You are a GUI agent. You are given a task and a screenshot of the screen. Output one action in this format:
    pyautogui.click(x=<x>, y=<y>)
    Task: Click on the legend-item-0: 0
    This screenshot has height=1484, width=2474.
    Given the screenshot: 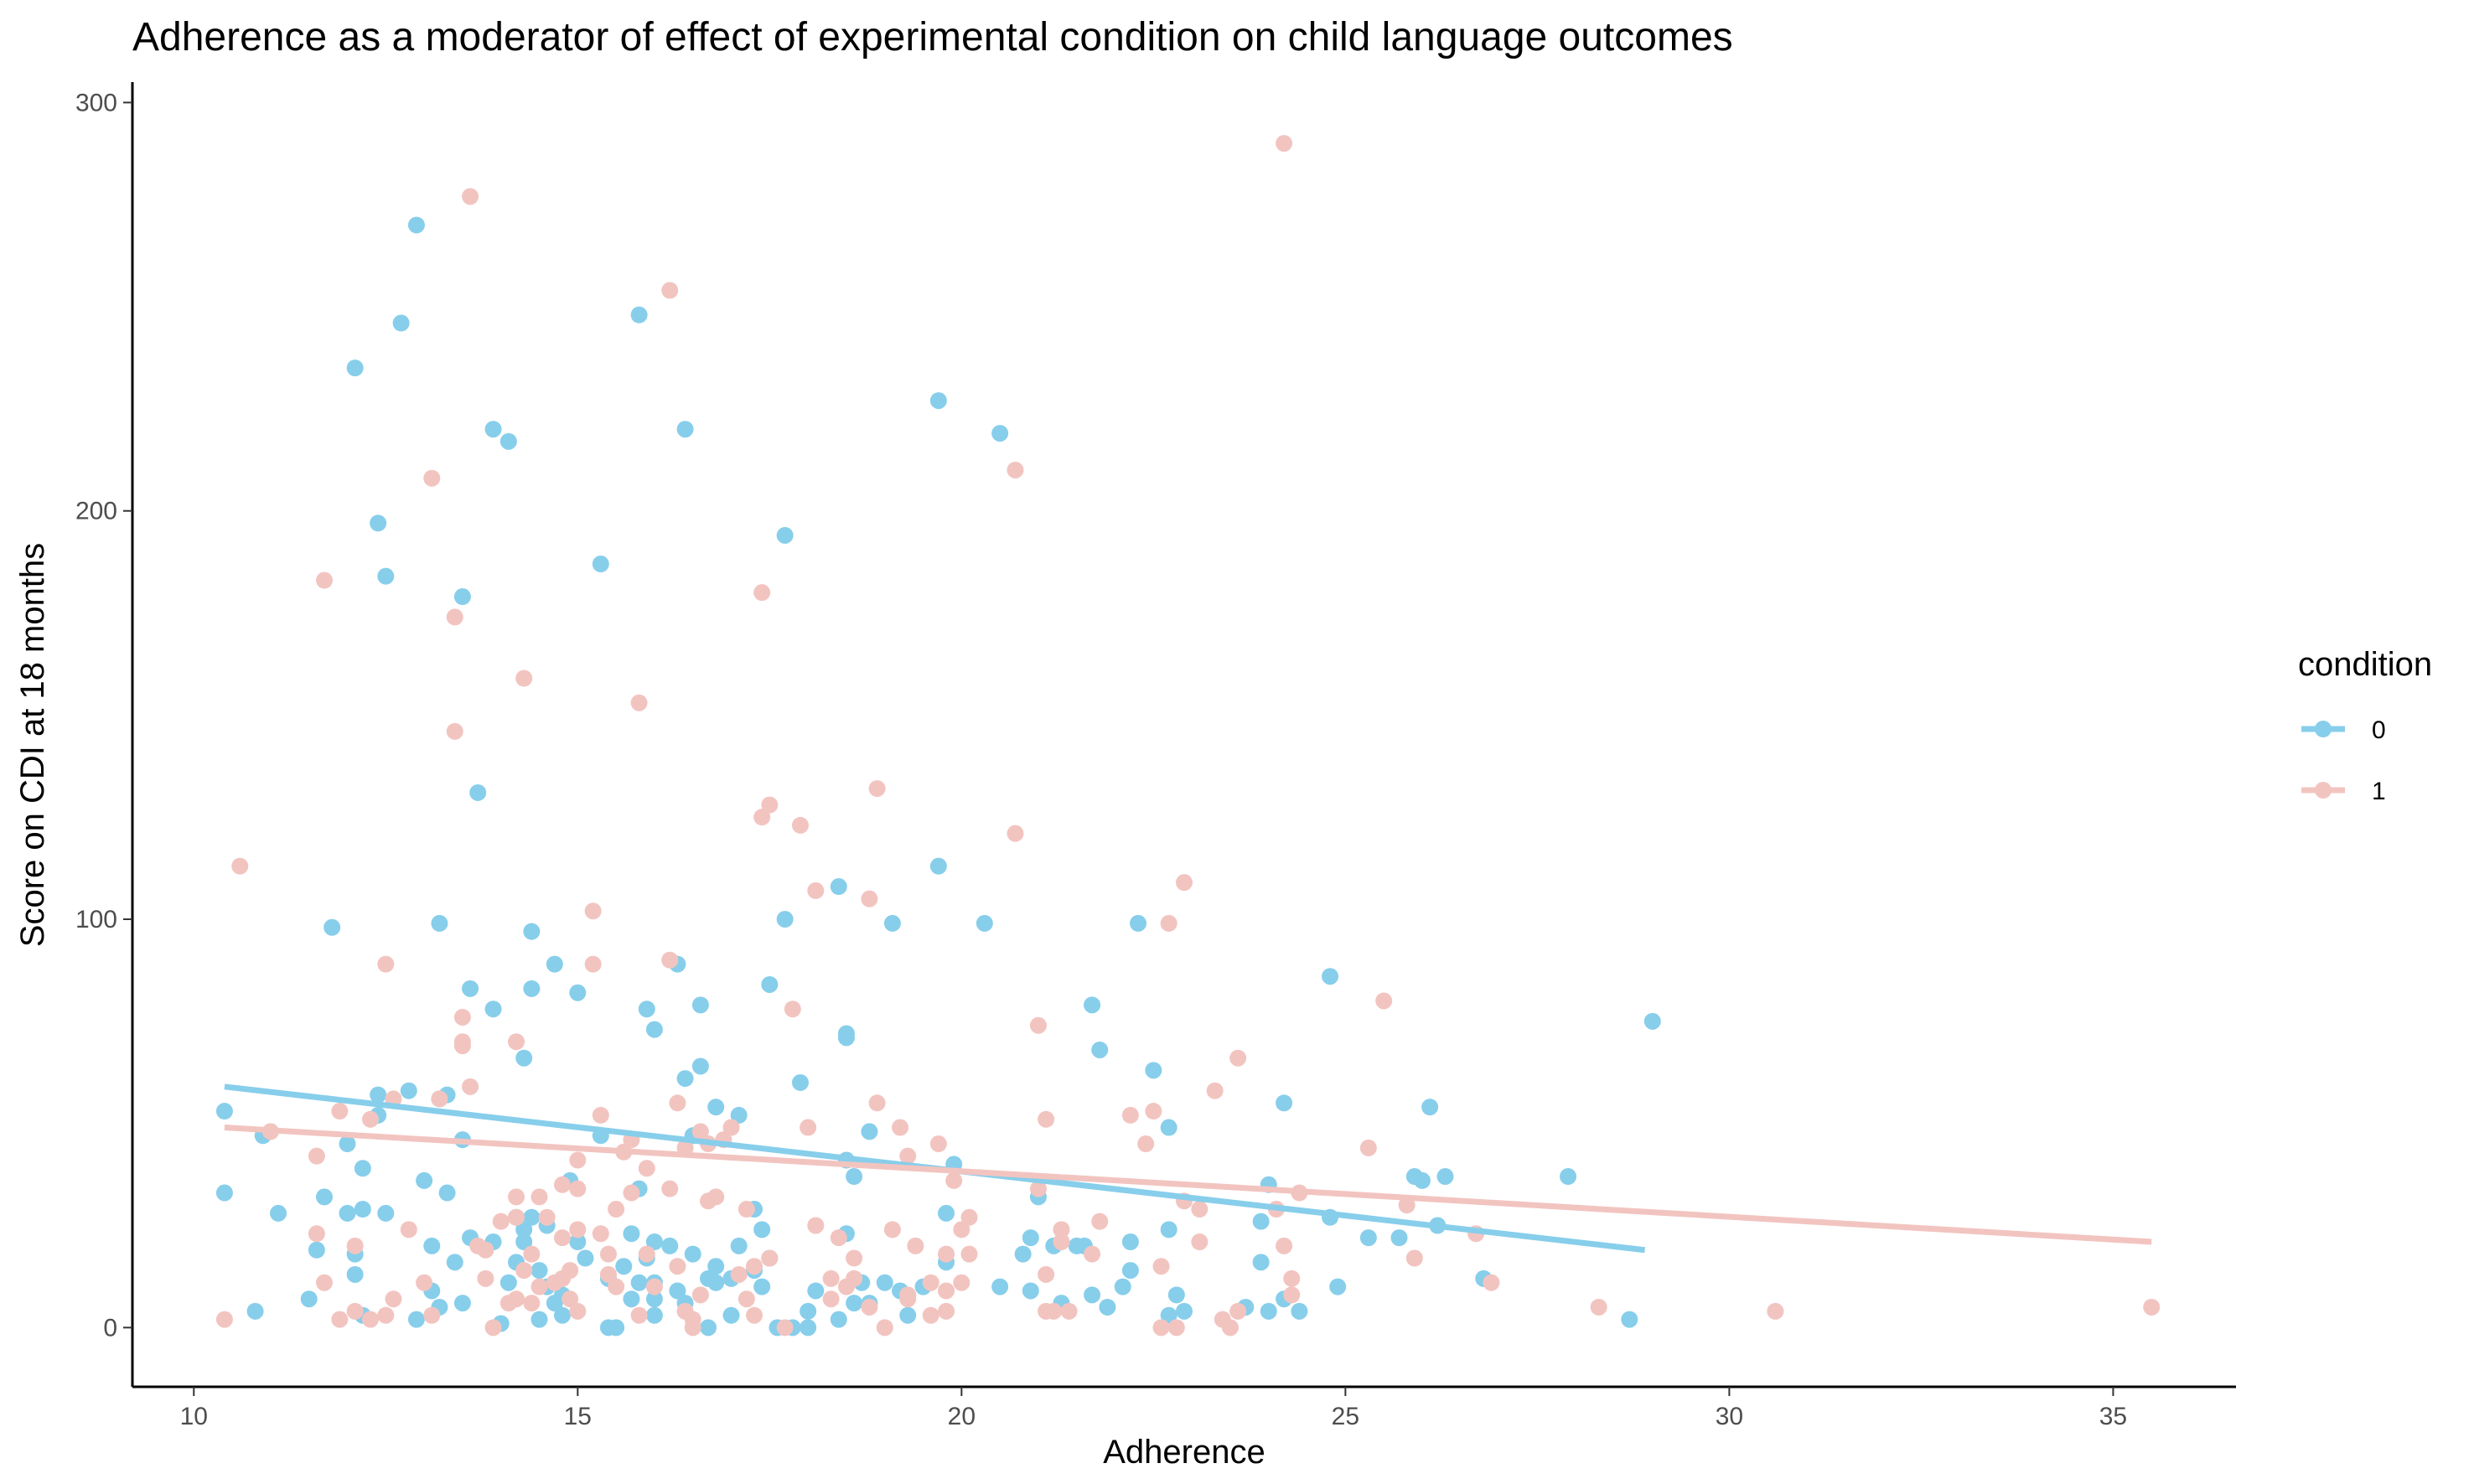 What is the action you would take?
    pyautogui.click(x=2343, y=730)
    